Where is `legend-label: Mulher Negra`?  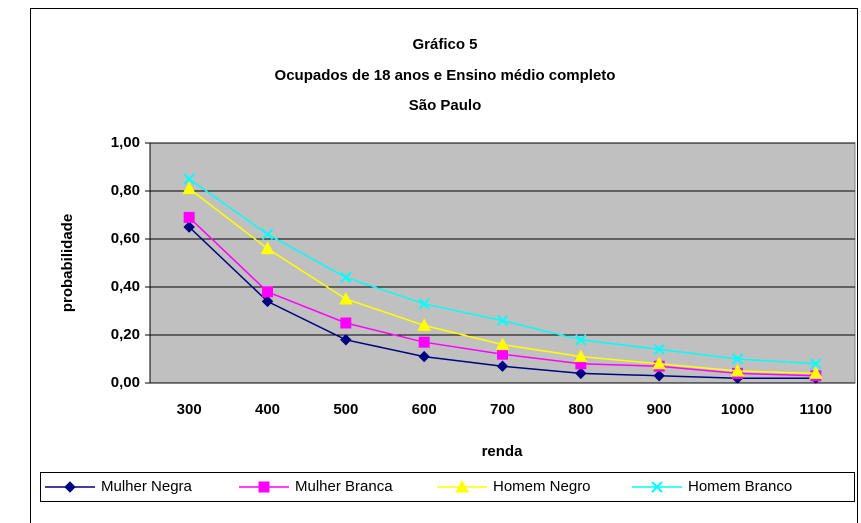 legend-label: Mulher Negra is located at coordinates (147, 486).